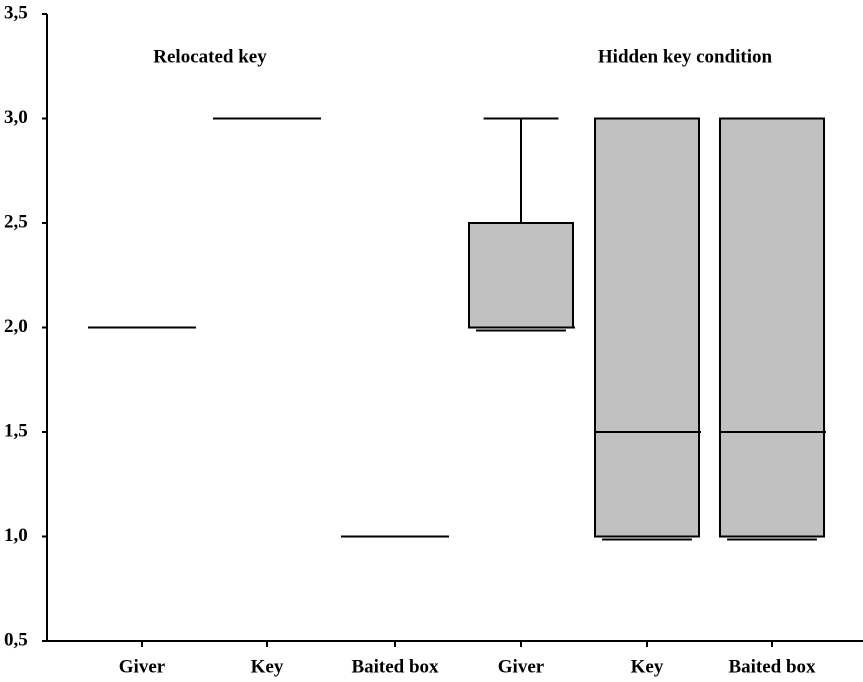 The width and height of the screenshot is (863, 682). What do you see at coordinates (16, 12) in the screenshot?
I see `y-tick-label: 3,5` at bounding box center [16, 12].